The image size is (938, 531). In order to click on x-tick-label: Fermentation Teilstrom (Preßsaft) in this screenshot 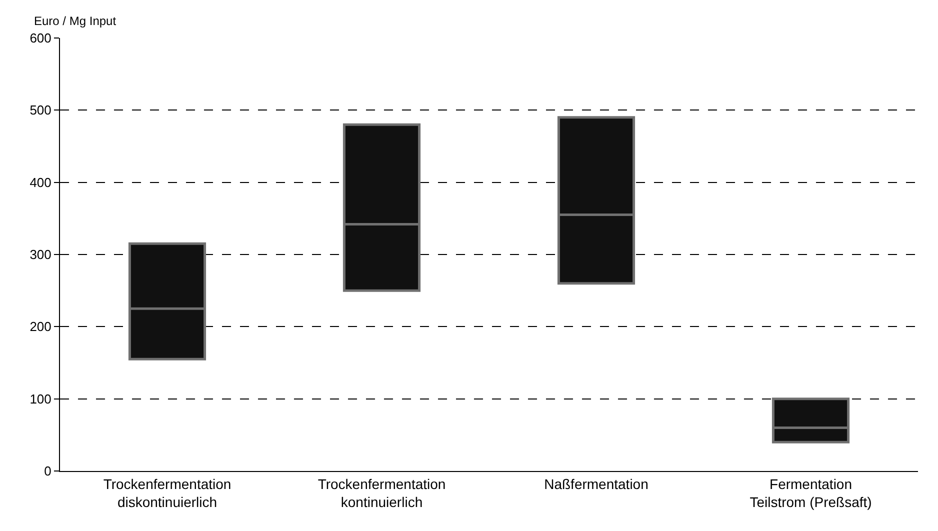, I will do `click(811, 493)`.